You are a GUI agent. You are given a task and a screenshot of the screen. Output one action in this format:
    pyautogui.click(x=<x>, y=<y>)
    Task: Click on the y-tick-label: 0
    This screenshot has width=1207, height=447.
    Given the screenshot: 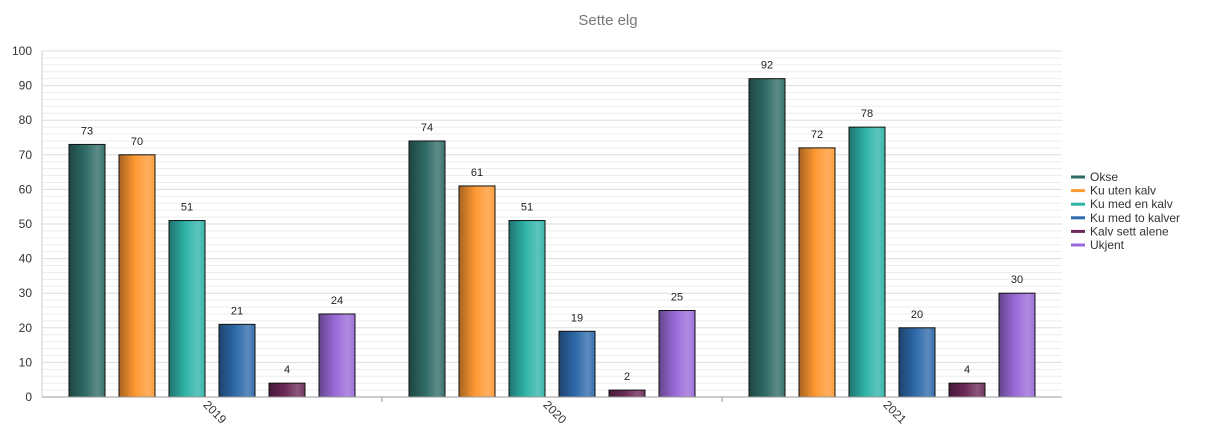 What is the action you would take?
    pyautogui.click(x=28, y=397)
    